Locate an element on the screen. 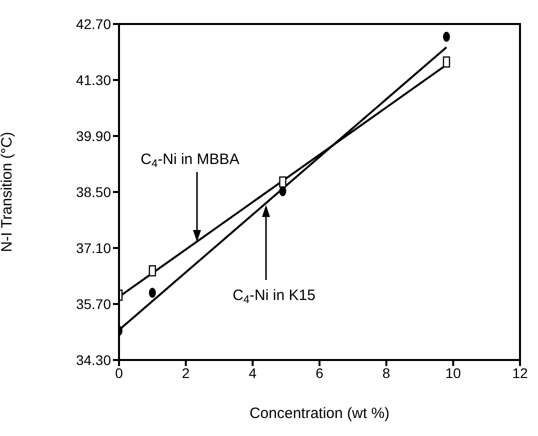  y-tick-label: 38.50 is located at coordinates (94, 192).